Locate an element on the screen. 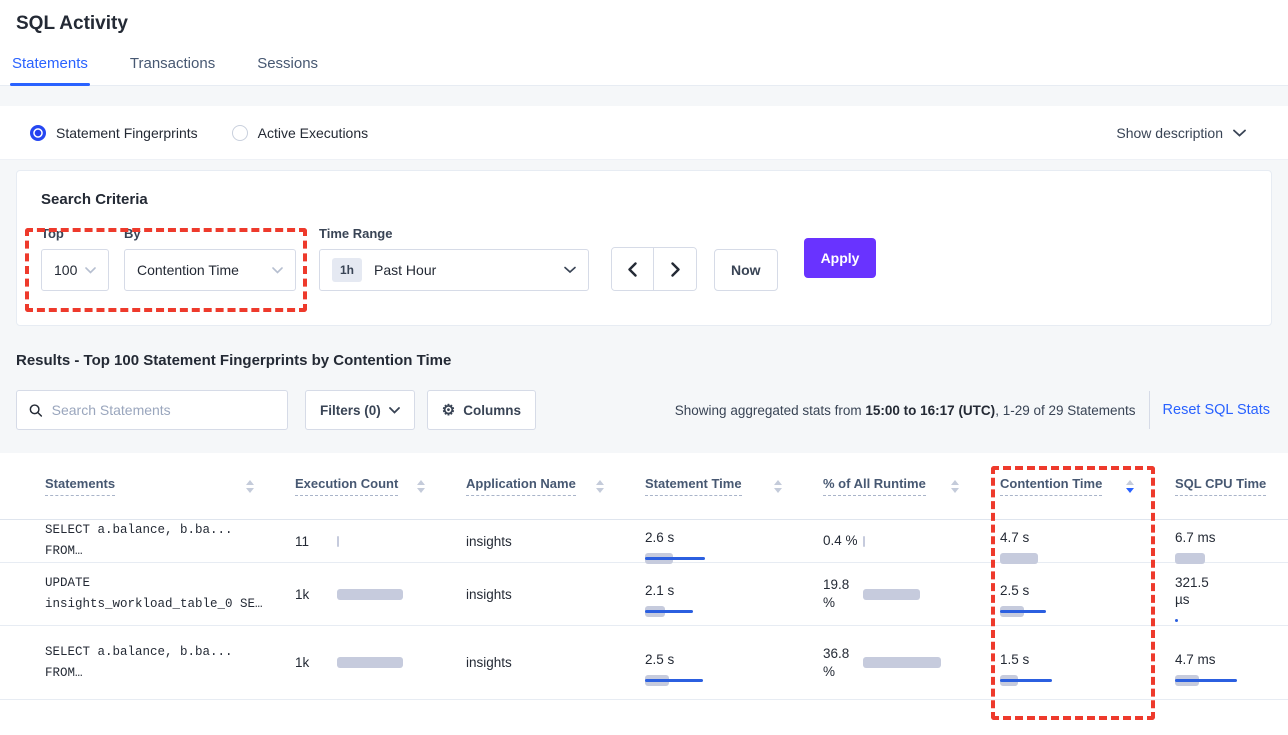  column-label: Execution Count is located at coordinates (347, 486).